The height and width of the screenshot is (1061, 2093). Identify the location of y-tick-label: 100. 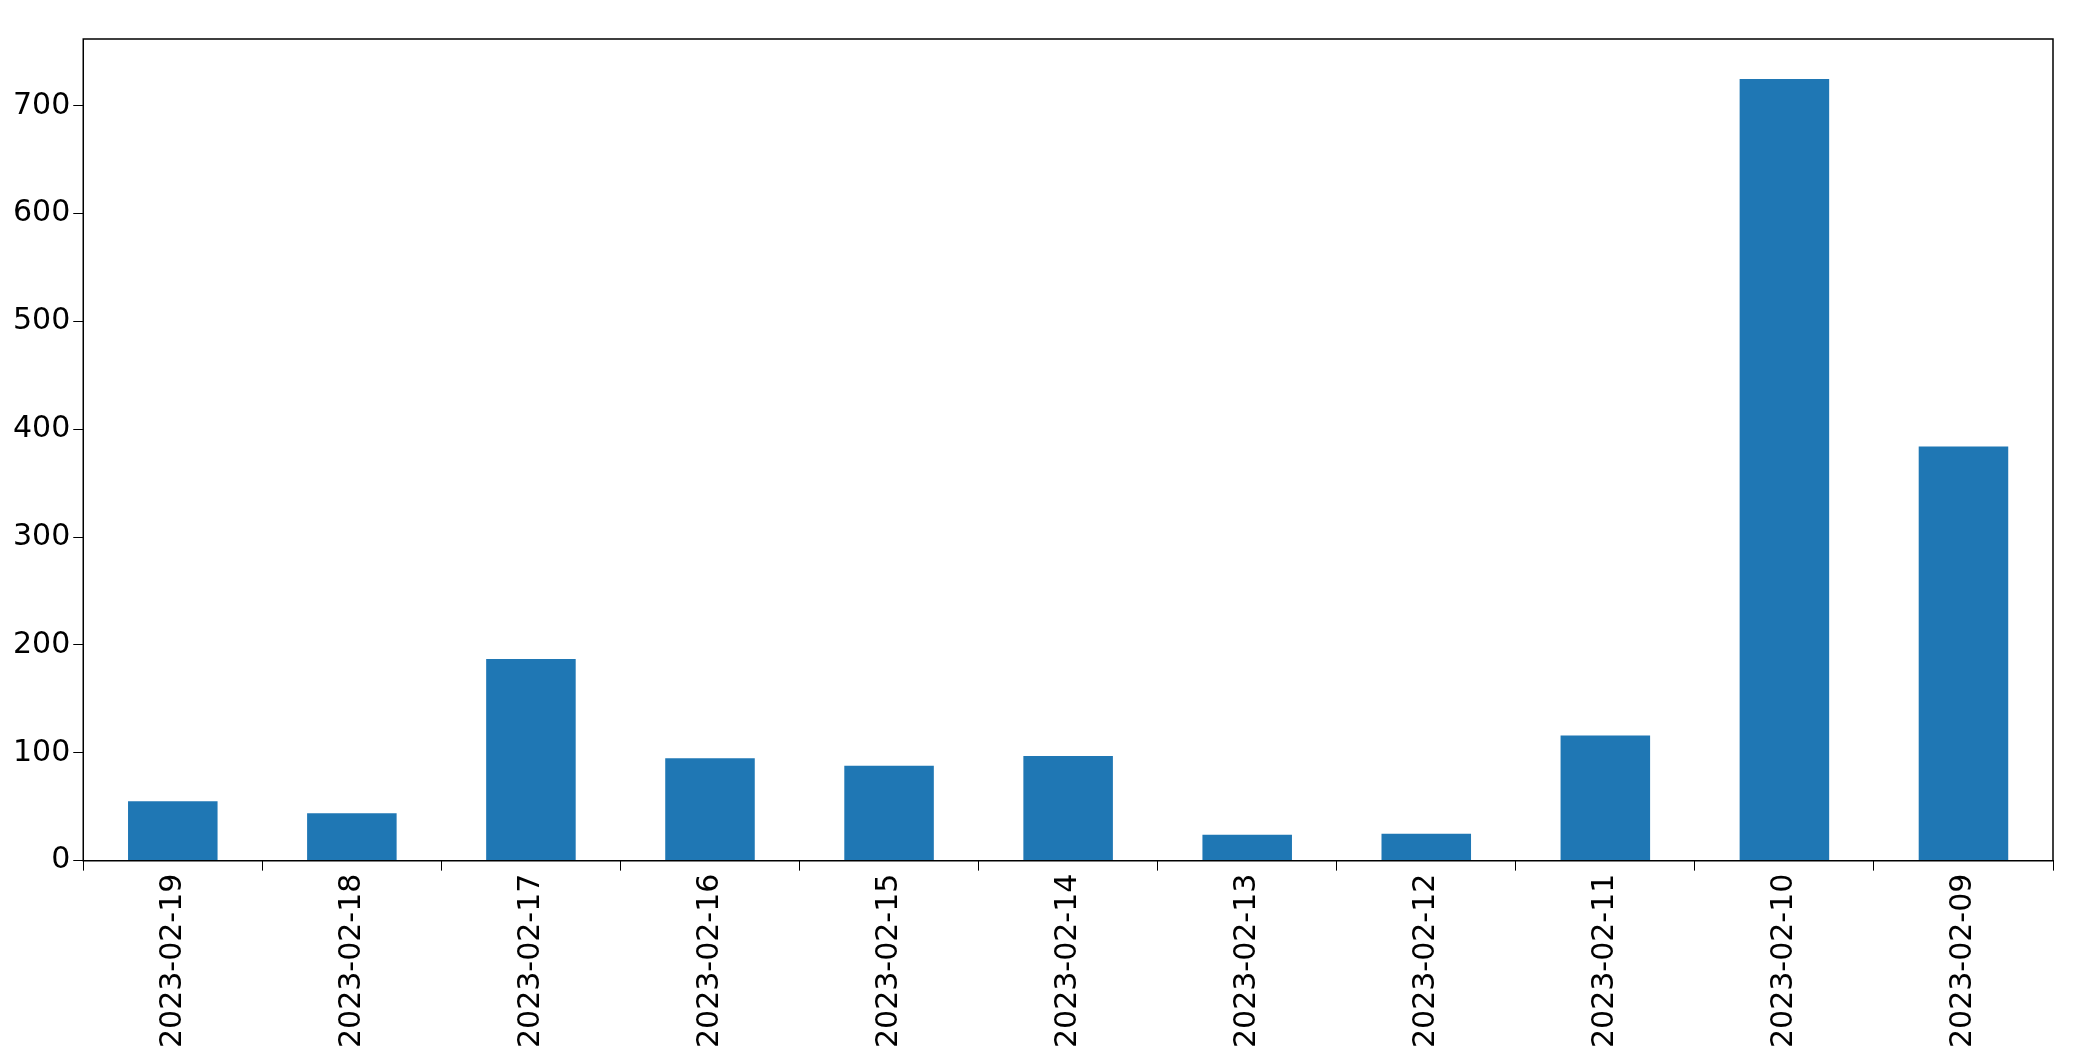
(42, 750).